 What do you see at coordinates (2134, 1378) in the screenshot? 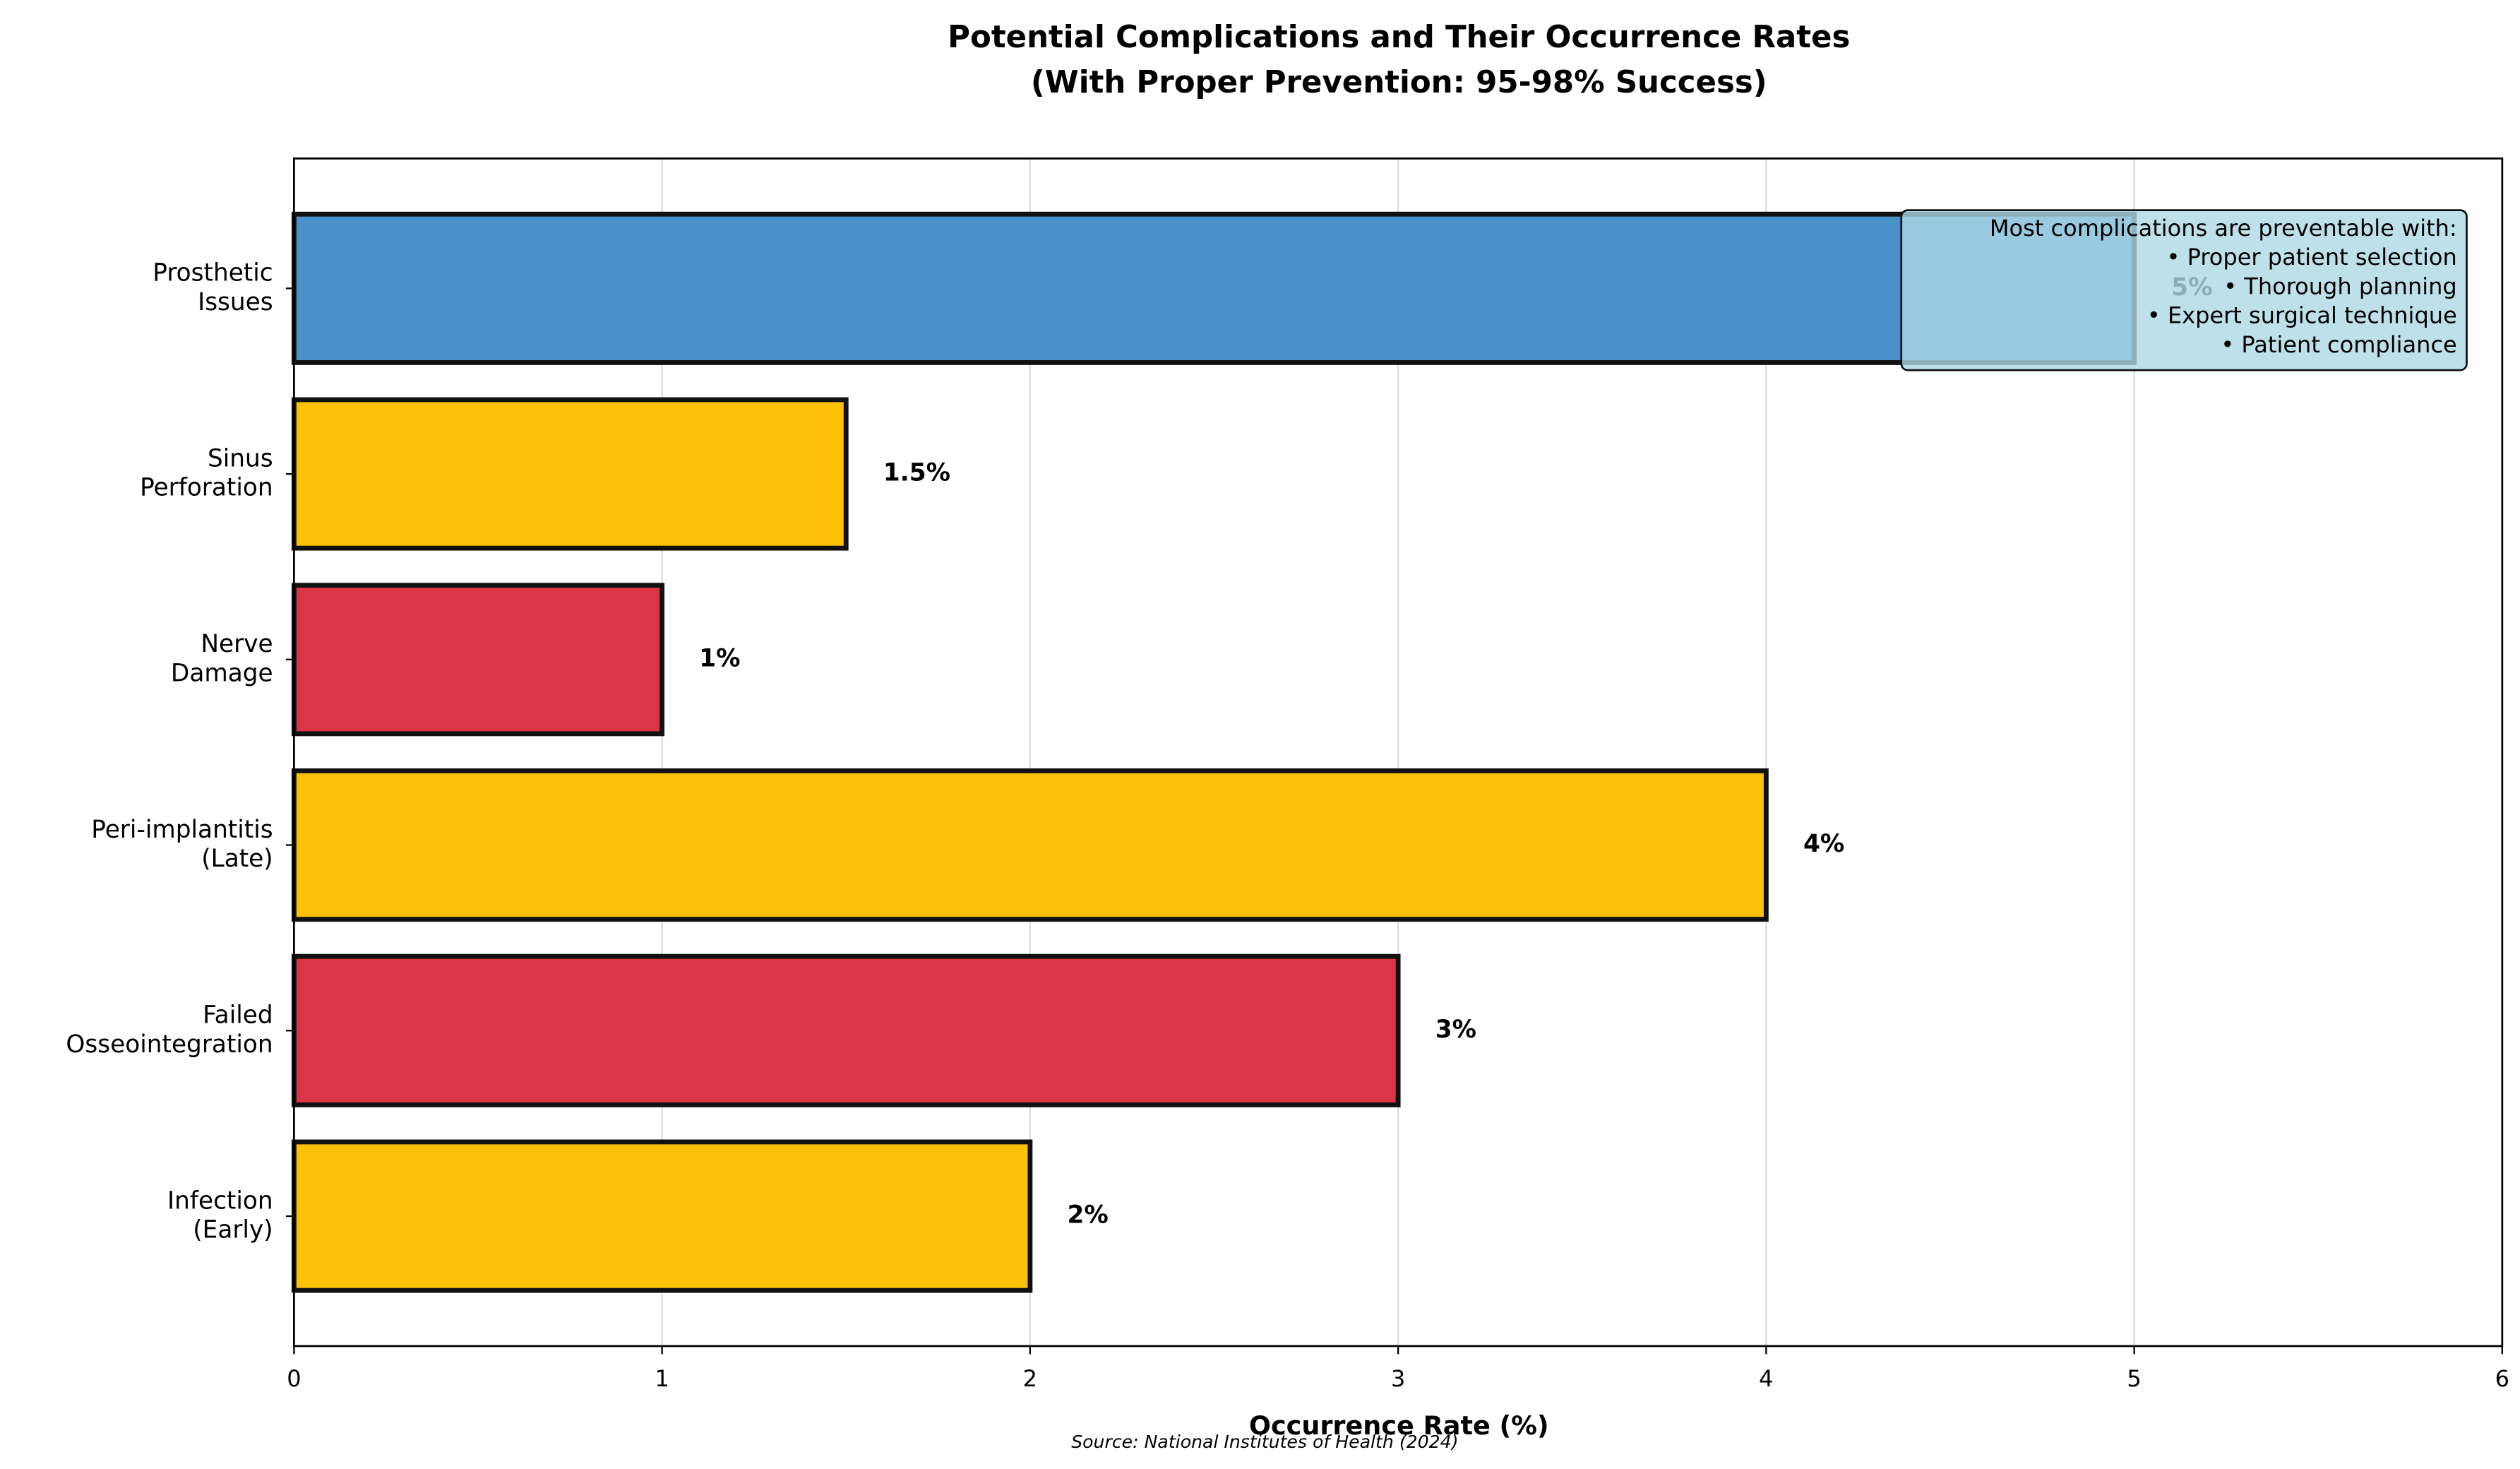
I see `x-tick-label: 5` at bounding box center [2134, 1378].